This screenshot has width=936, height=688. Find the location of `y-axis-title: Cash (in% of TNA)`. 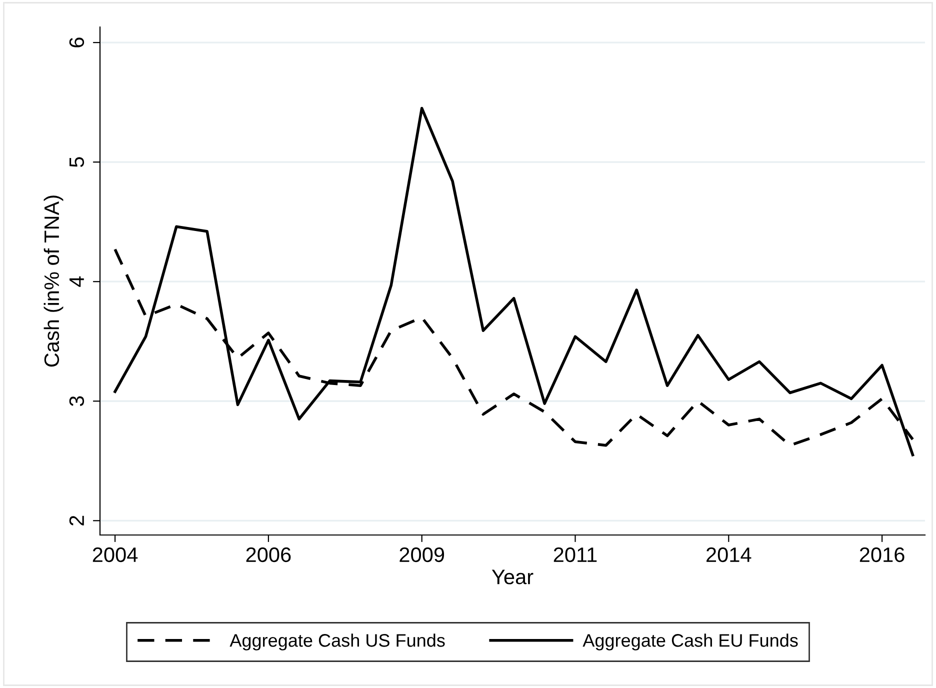

y-axis-title: Cash (in% of TNA) is located at coordinates (54, 281).